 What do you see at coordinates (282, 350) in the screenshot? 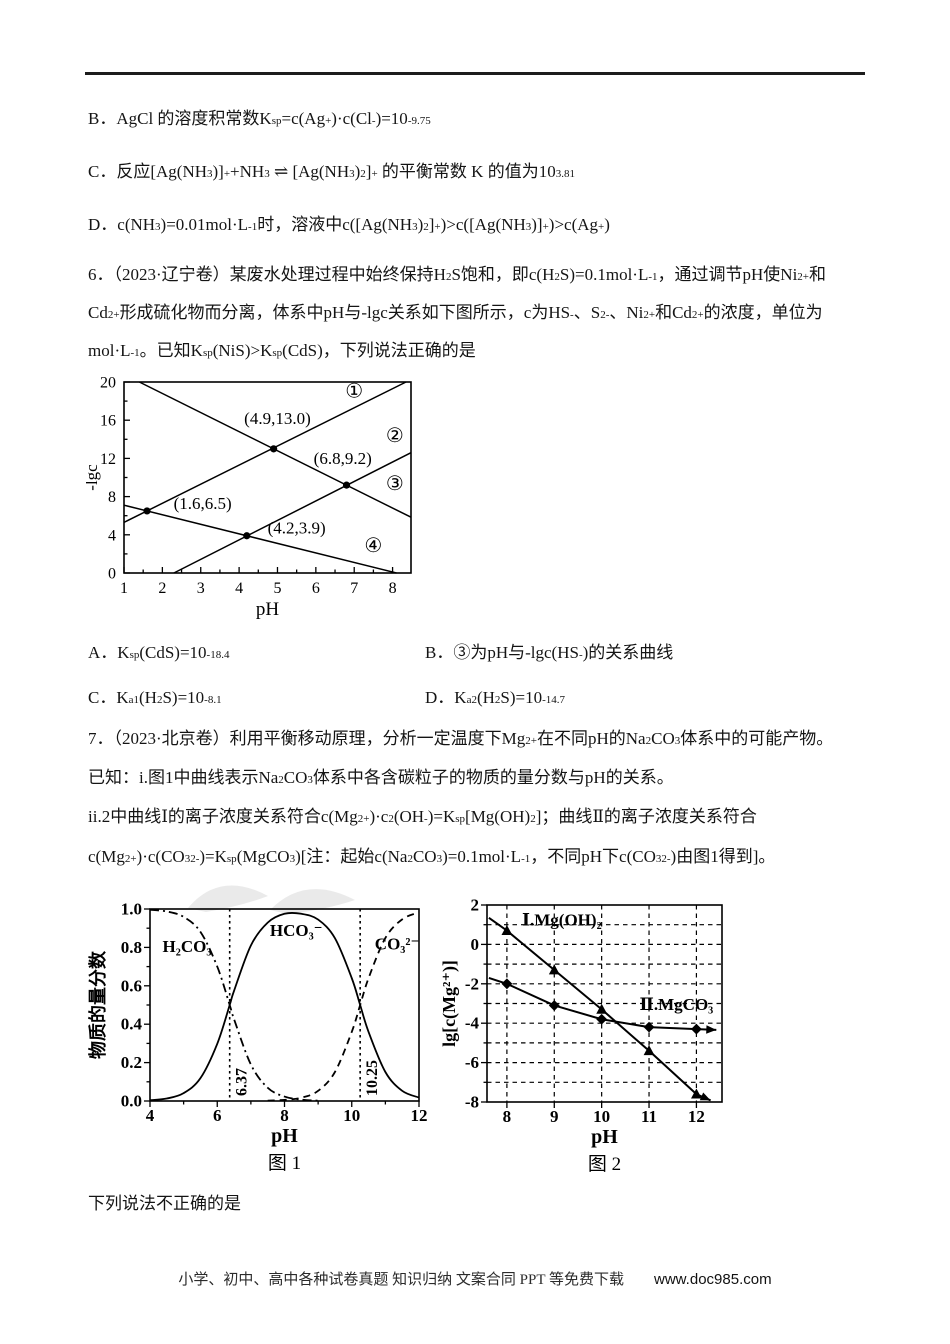
I see `q6-stem-line-3: mol·L-1。已知Ksp(NiS)>Ksp(CdS)，下列说法正确的是` at bounding box center [282, 350].